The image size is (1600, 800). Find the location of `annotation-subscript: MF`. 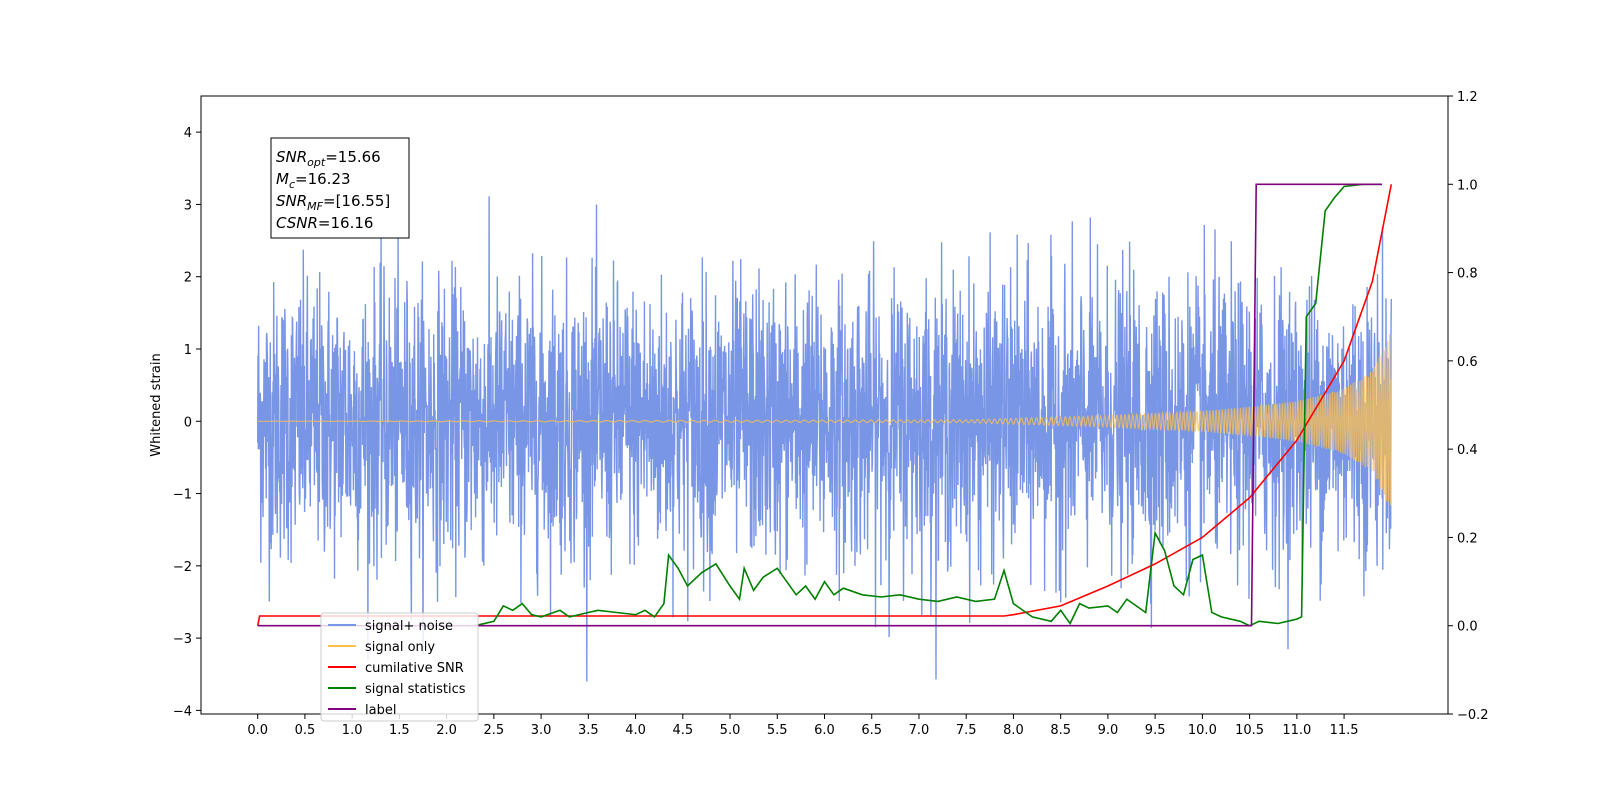

annotation-subscript: MF is located at coordinates (315, 206).